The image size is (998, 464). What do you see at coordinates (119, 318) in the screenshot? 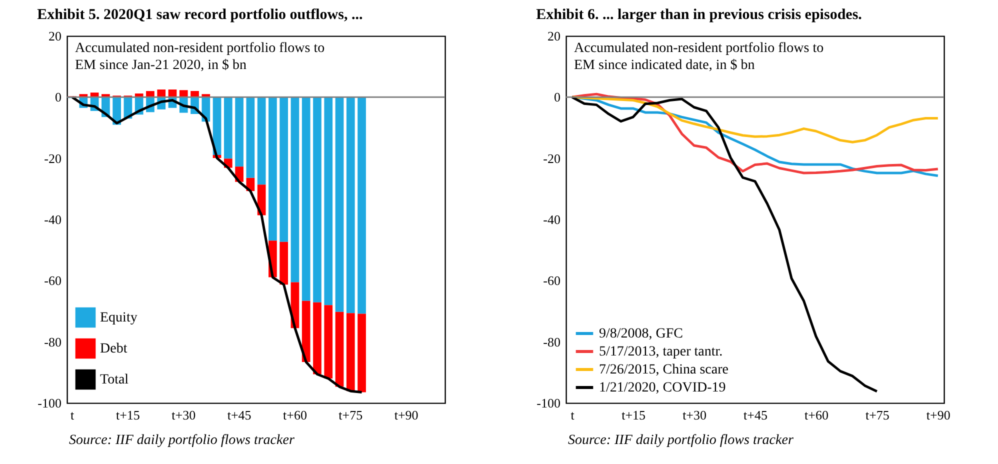
I see `legend-label: Equity` at bounding box center [119, 318].